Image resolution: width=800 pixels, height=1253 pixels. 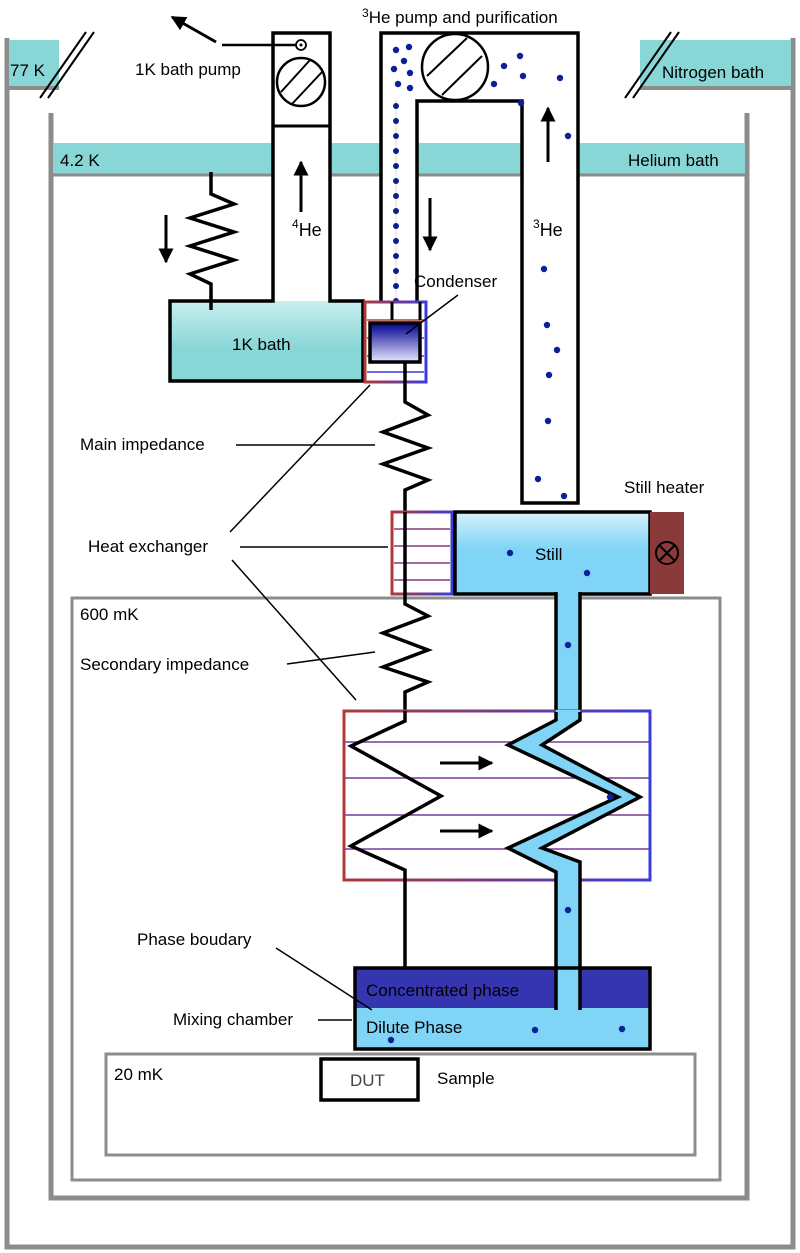 What do you see at coordinates (405, 437) in the screenshot?
I see `main-impedance` at bounding box center [405, 437].